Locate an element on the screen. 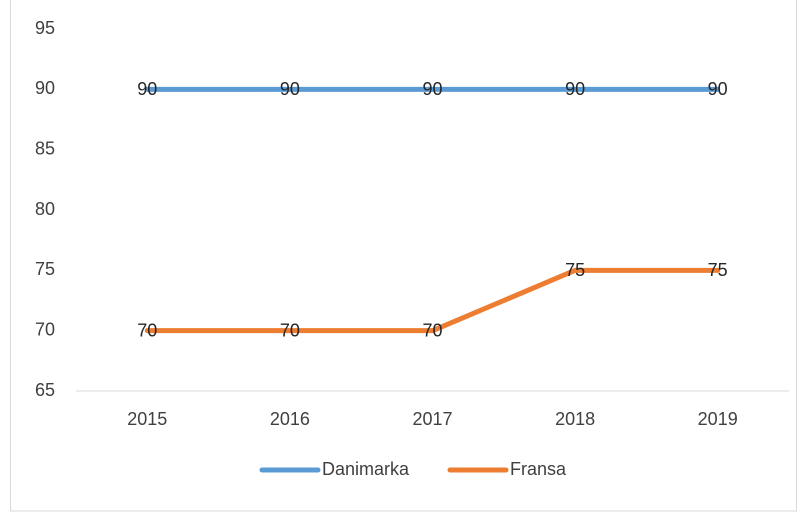 This screenshot has width=807, height=515. x-tick-label: 2017 is located at coordinates (432, 419).